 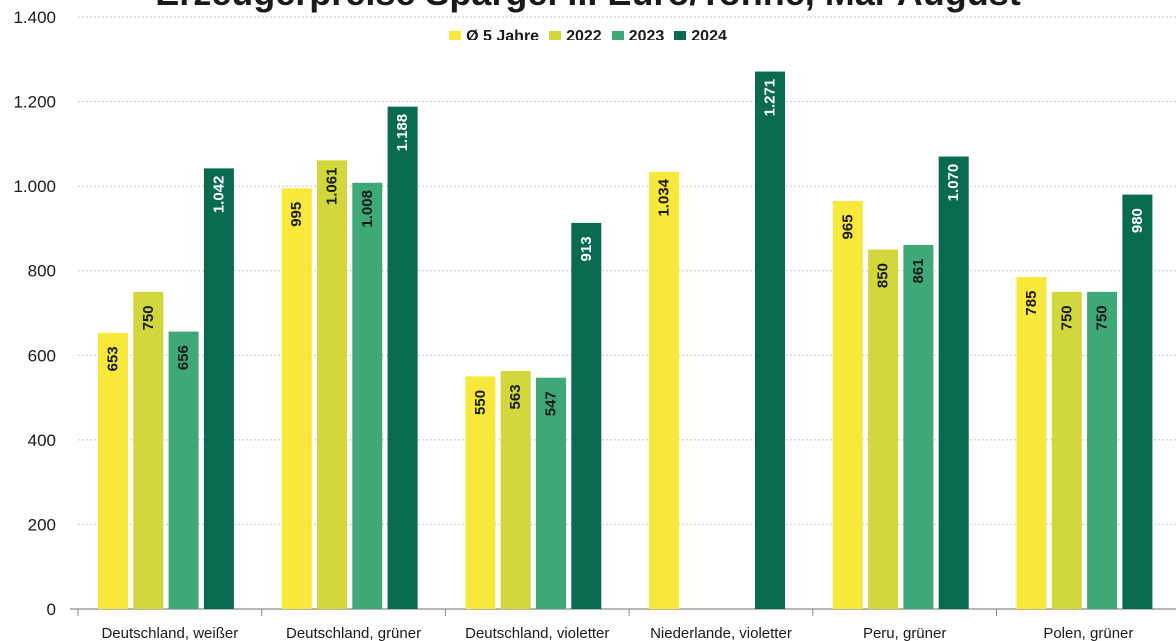 I want to click on data-label: 1.042, so click(x=218, y=195).